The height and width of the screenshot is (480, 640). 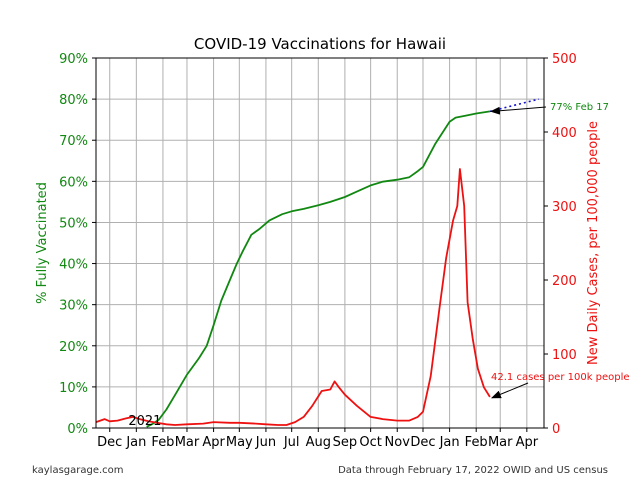 I want to click on right-tick-label: 300, so click(x=564, y=207).